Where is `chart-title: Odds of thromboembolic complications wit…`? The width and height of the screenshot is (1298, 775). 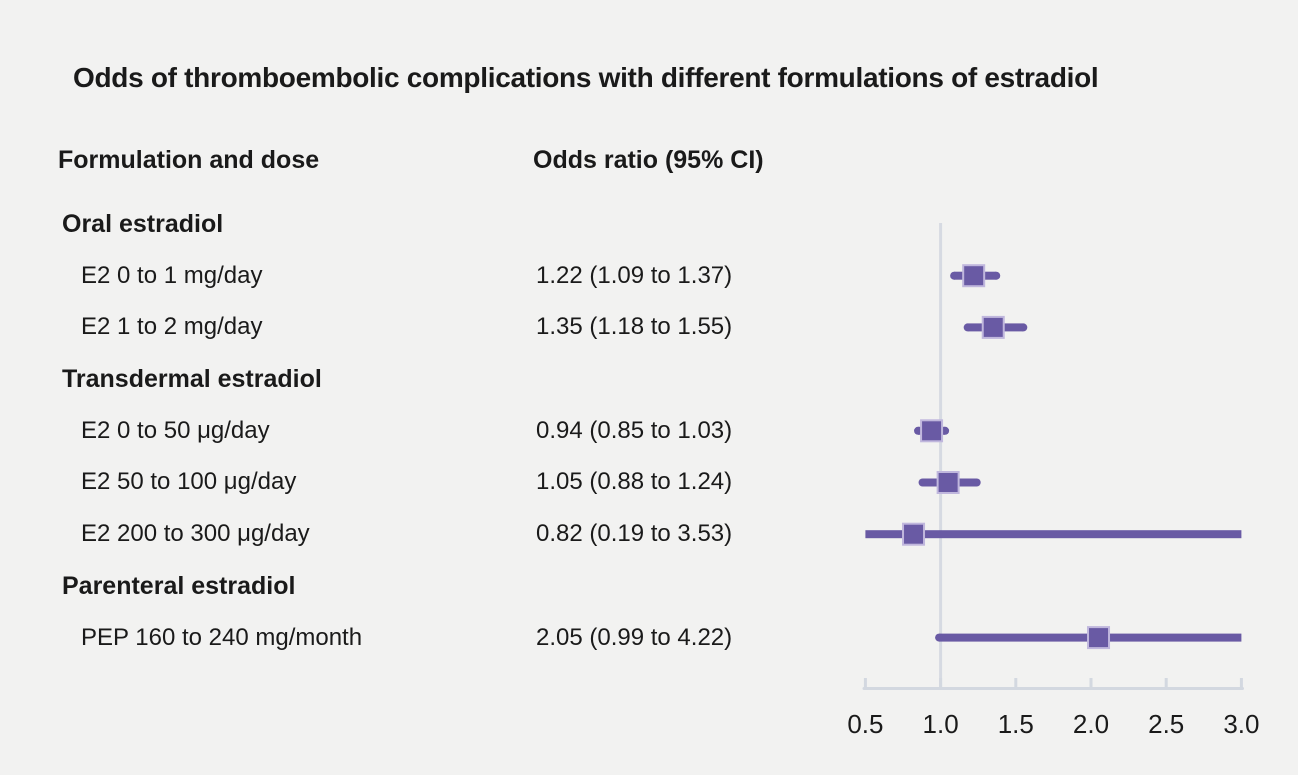 chart-title: Odds of thromboembolic complications wit… is located at coordinates (586, 77).